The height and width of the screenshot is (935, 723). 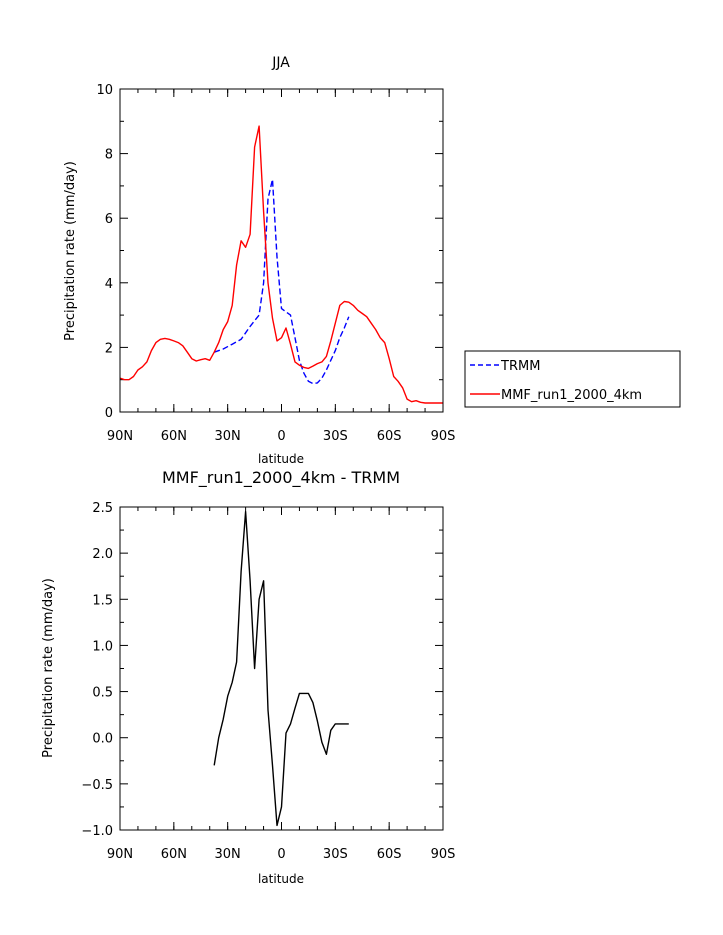 What do you see at coordinates (520, 366) in the screenshot?
I see `legend-label-trmm: TRMM` at bounding box center [520, 366].